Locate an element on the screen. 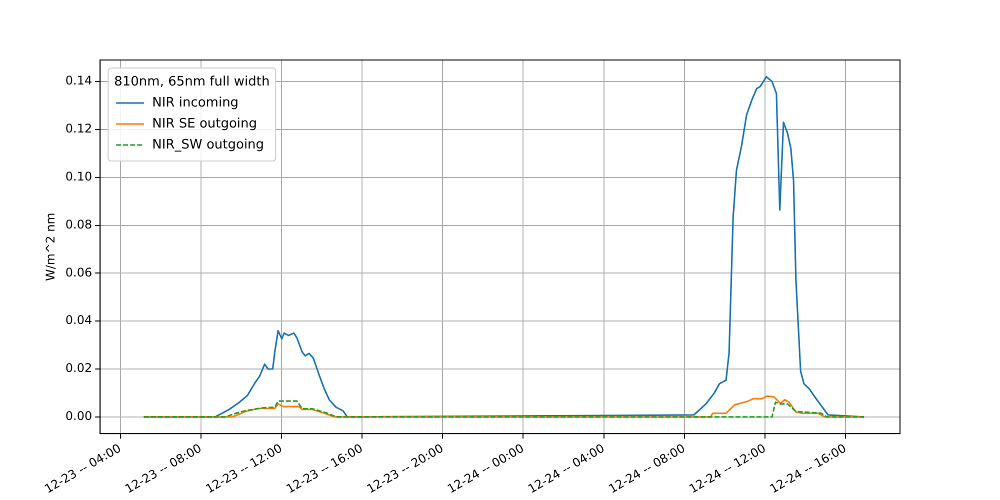 The width and height of the screenshot is (1000, 500). legend-label: NIR SE outgoing is located at coordinates (205, 124).